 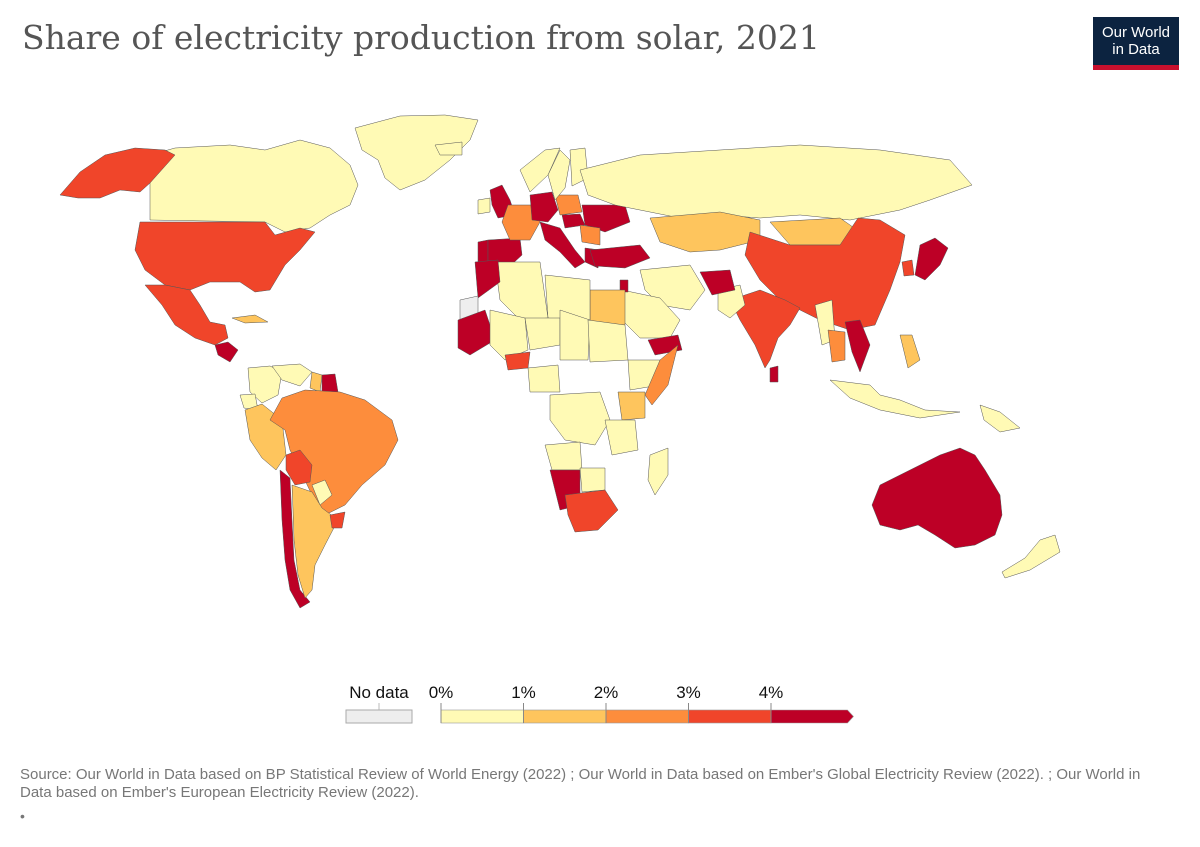 What do you see at coordinates (562, 245) in the screenshot?
I see `country-italy: Italy` at bounding box center [562, 245].